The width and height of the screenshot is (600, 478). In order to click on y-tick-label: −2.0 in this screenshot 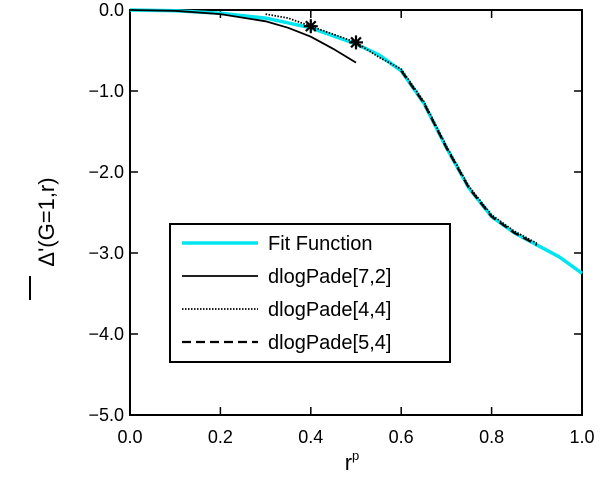, I will do `click(106, 172)`.